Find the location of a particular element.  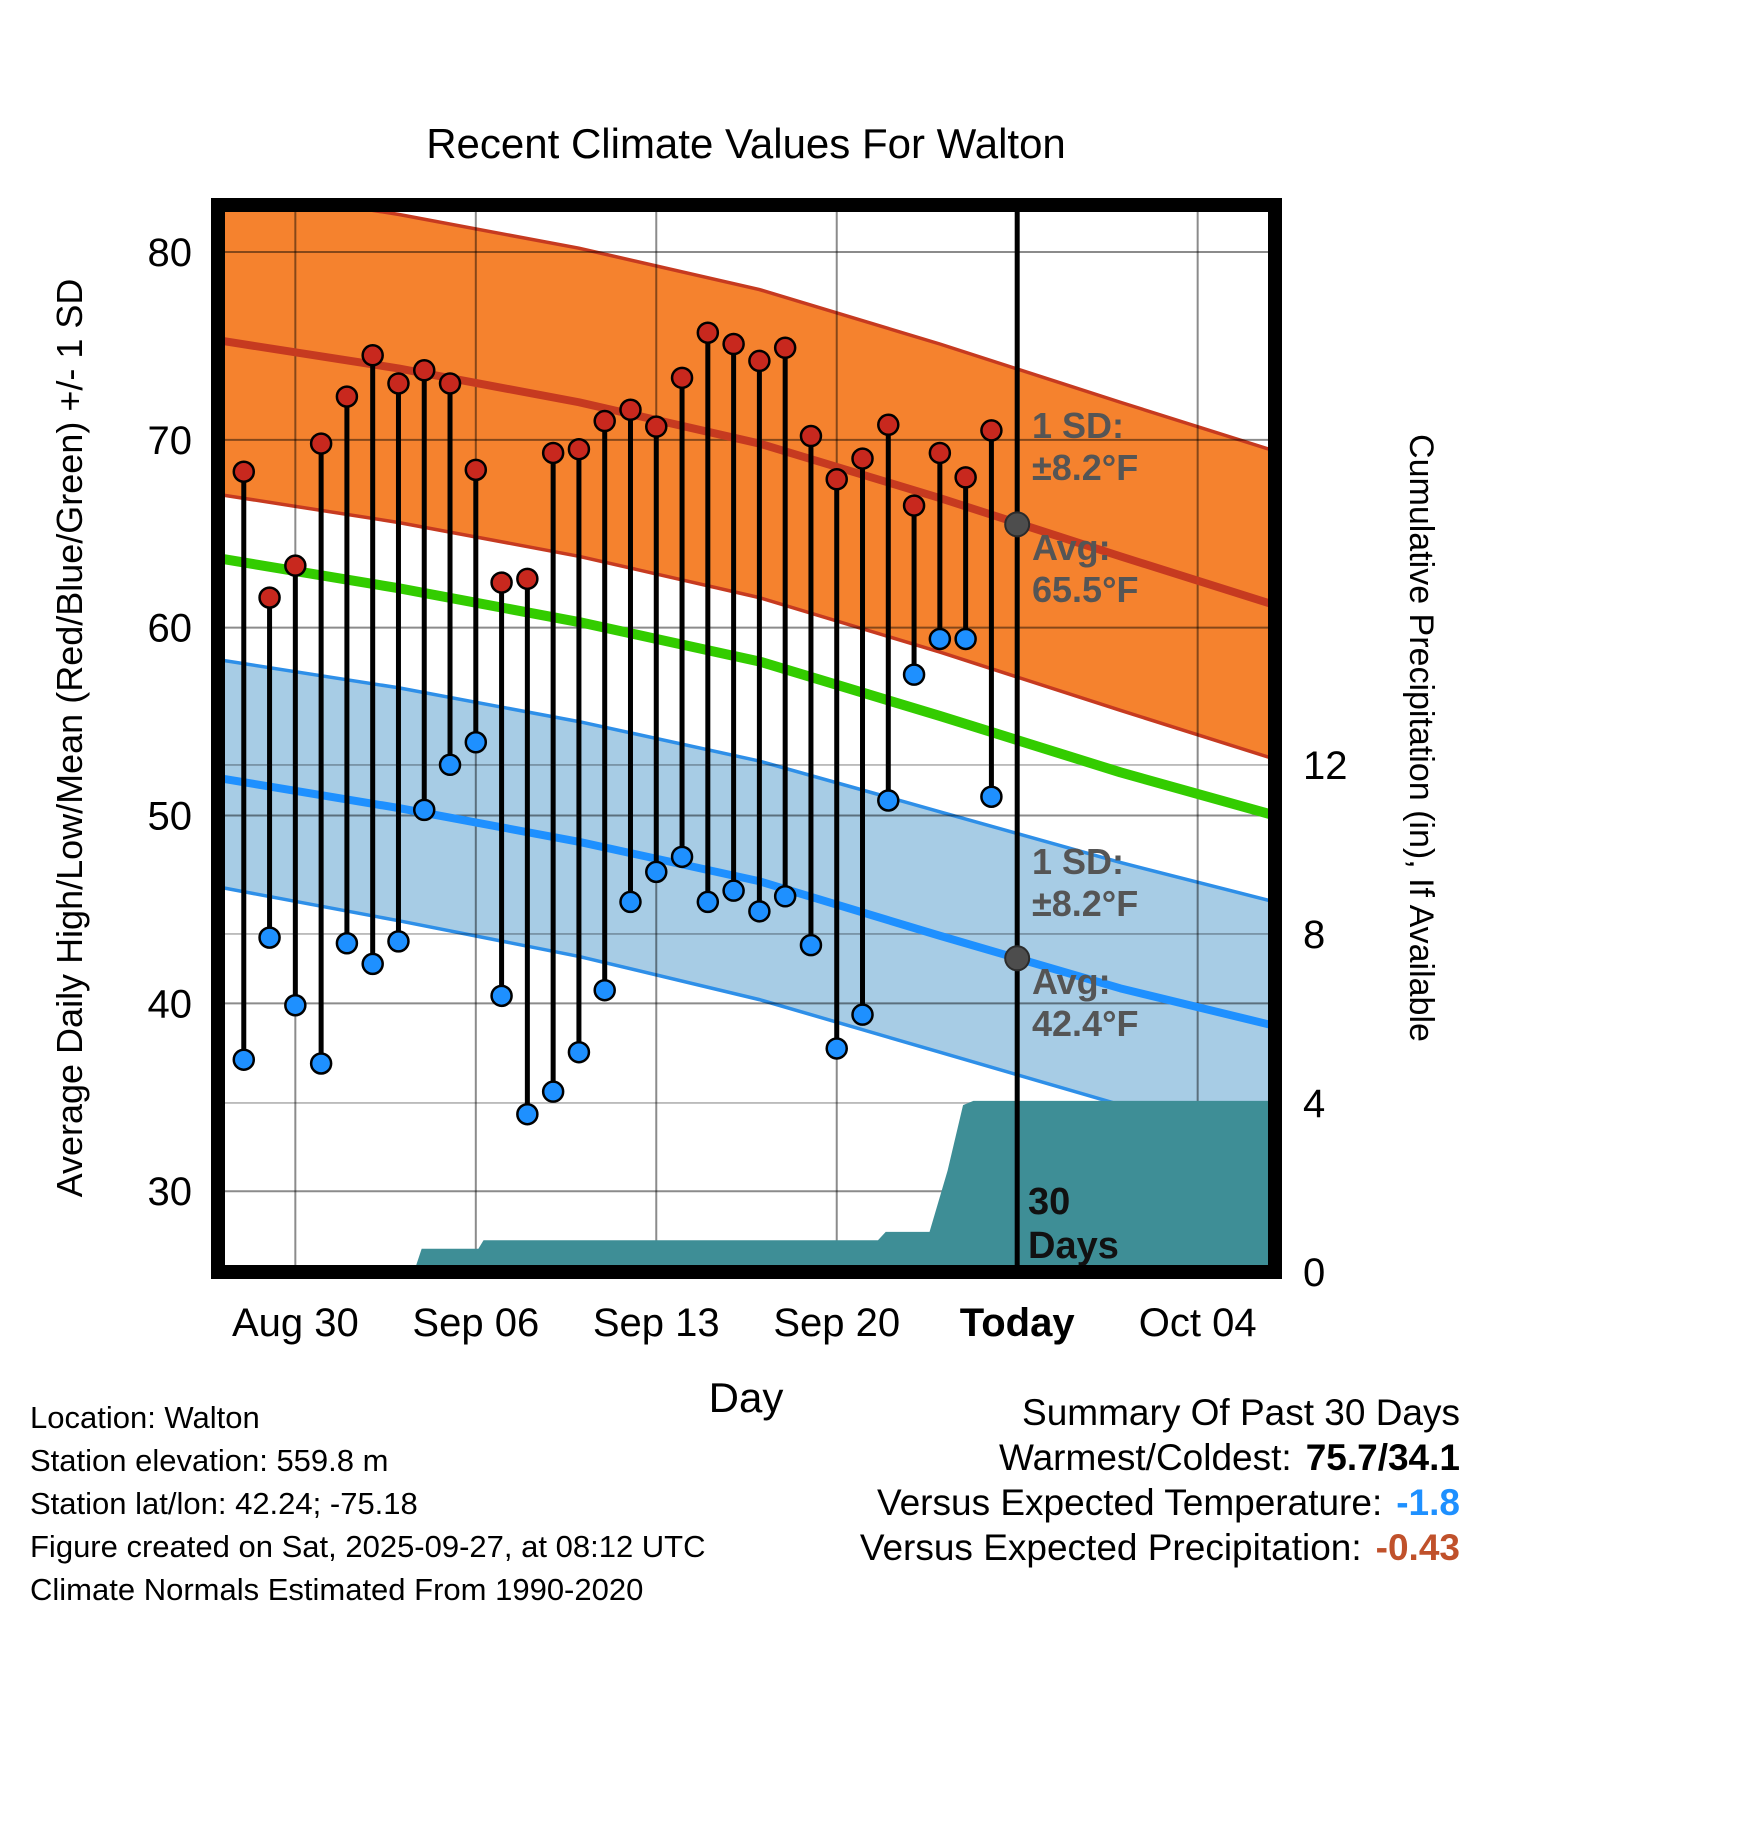

precipitation-layer is located at coordinates (746, 1186).